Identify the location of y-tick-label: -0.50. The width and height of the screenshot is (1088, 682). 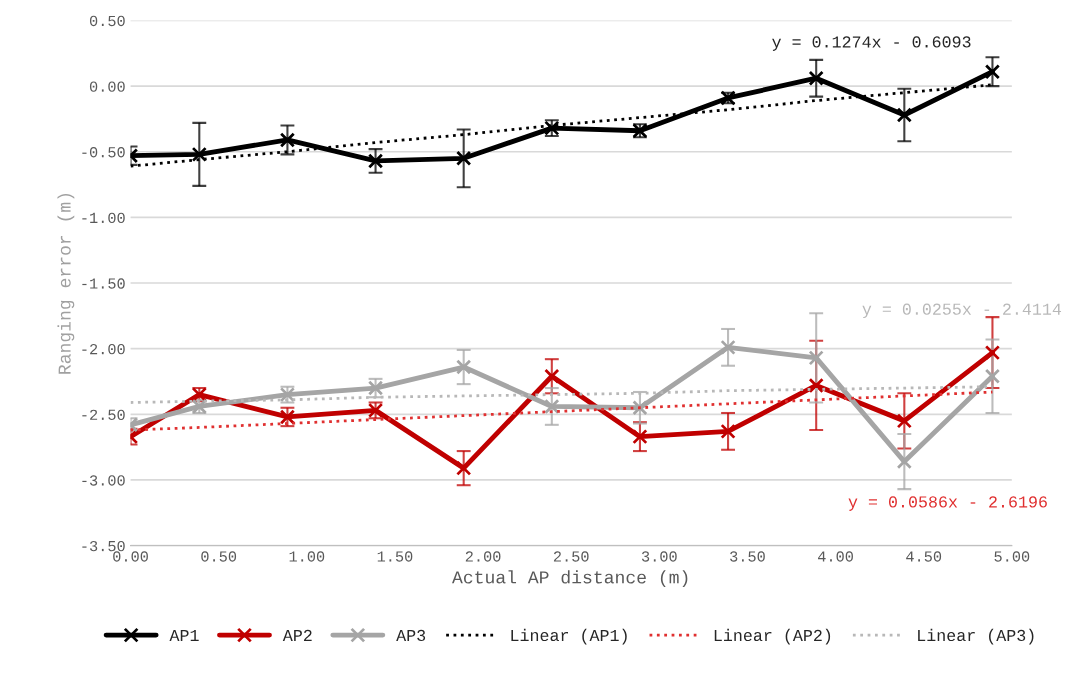
(103, 152).